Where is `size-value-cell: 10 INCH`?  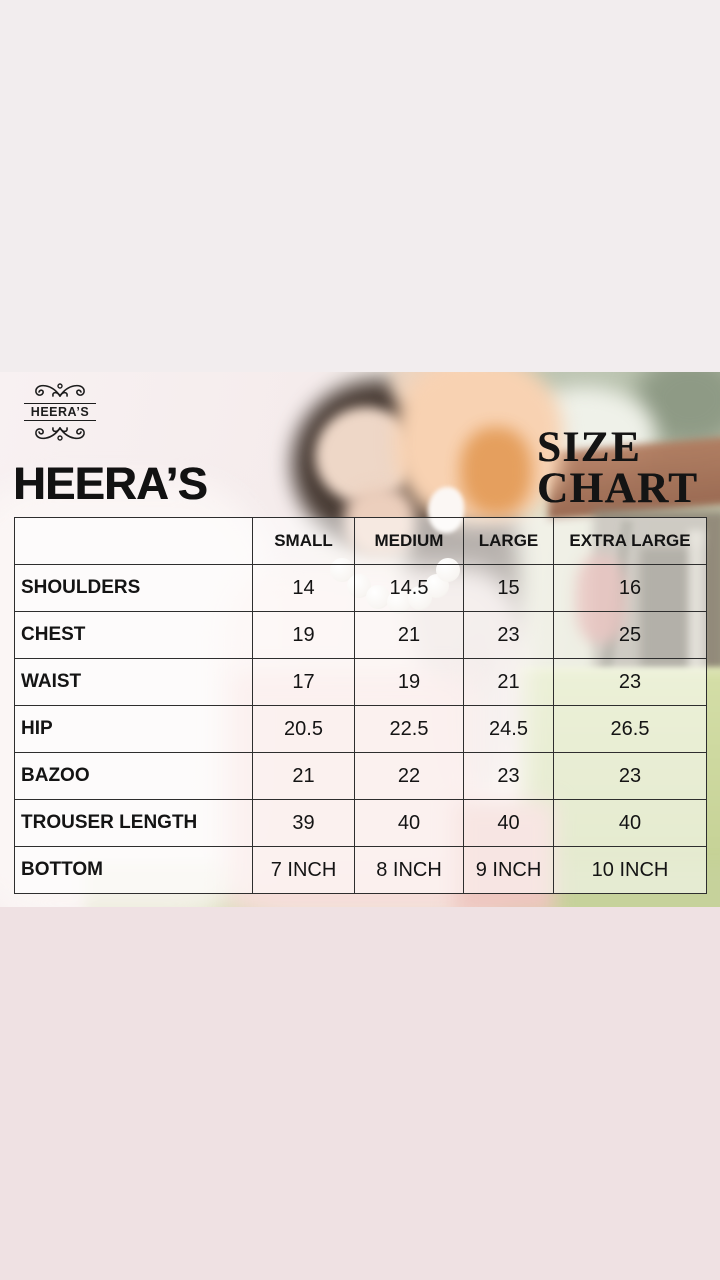 size-value-cell: 10 INCH is located at coordinates (630, 870).